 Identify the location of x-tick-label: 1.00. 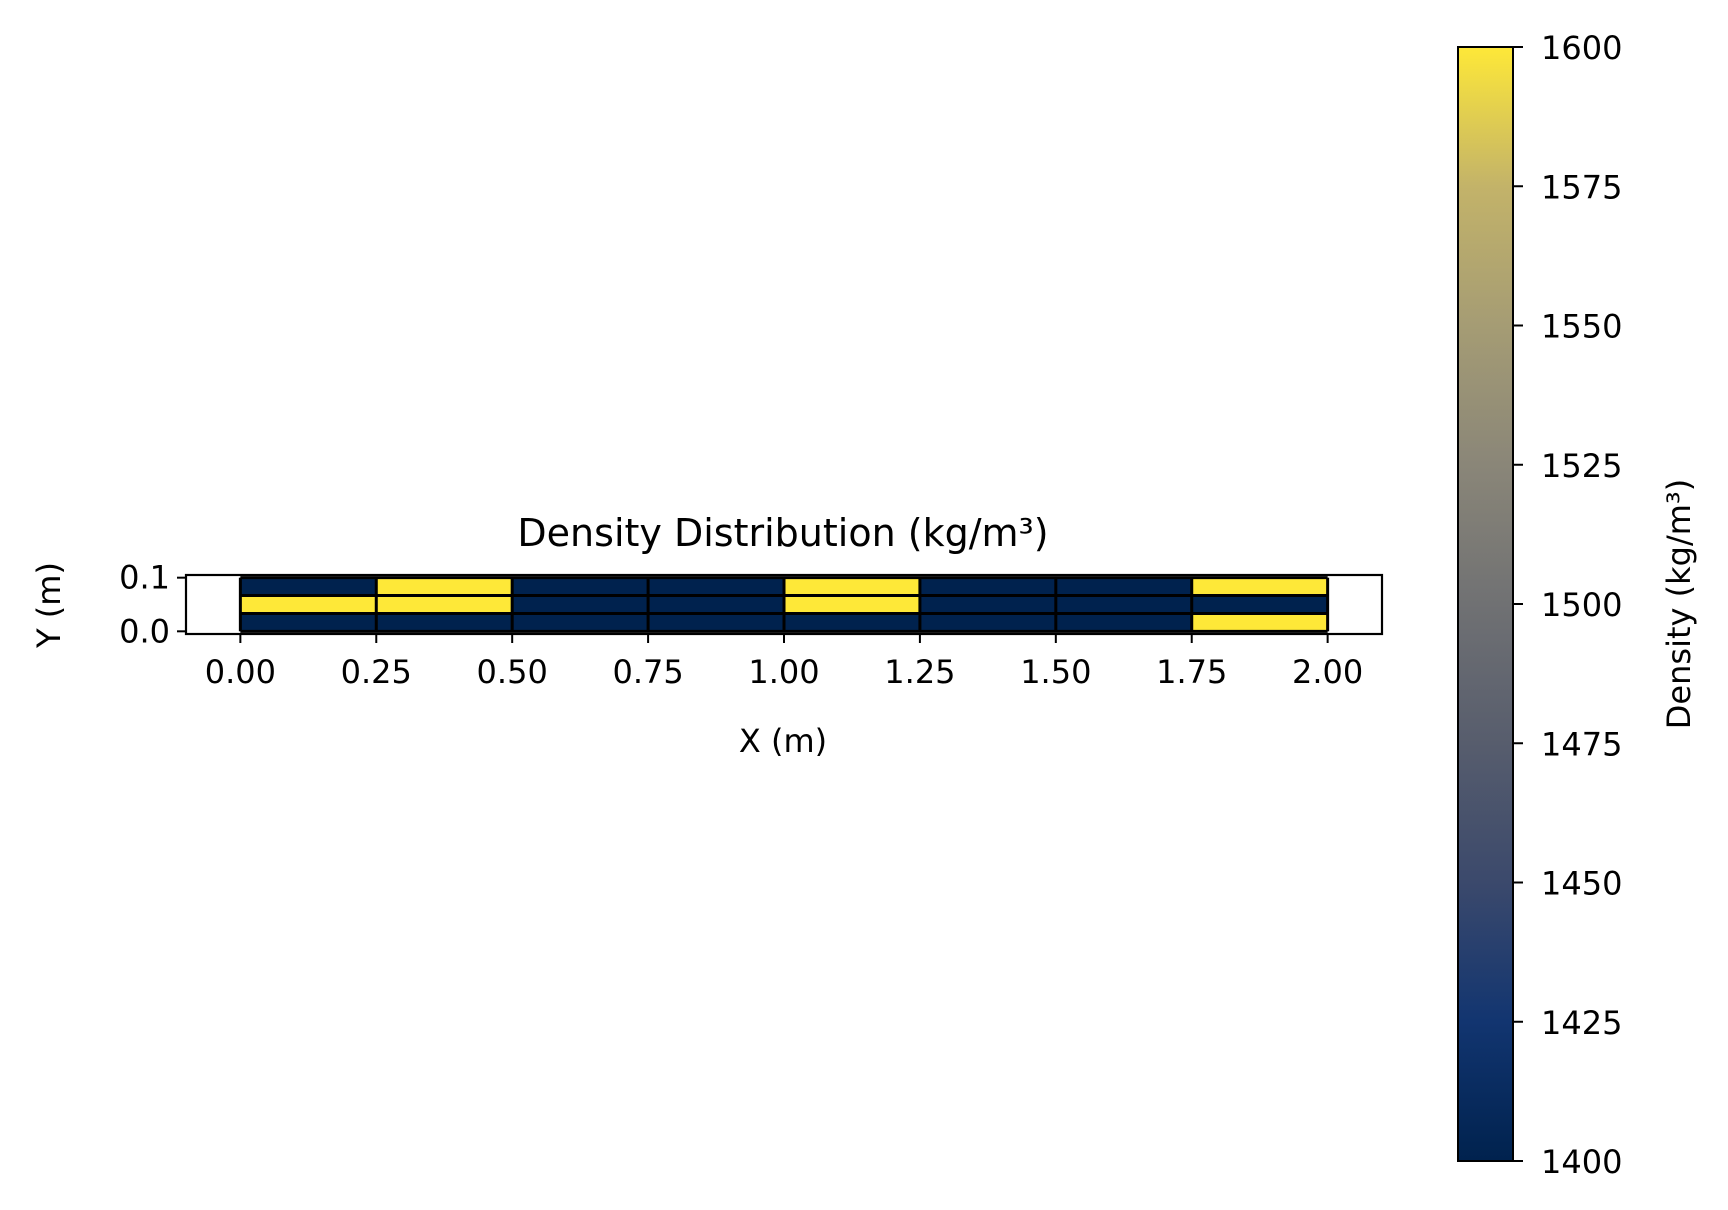
(783, 672).